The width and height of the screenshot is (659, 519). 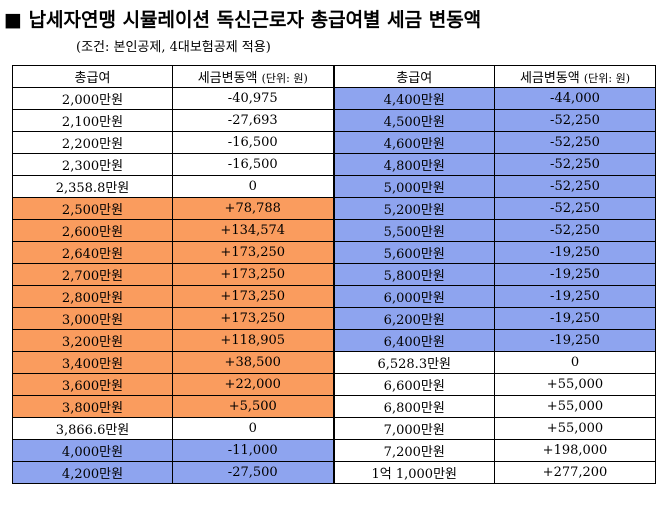 I want to click on right-salary-cell: 4,600만원, so click(x=413, y=142).